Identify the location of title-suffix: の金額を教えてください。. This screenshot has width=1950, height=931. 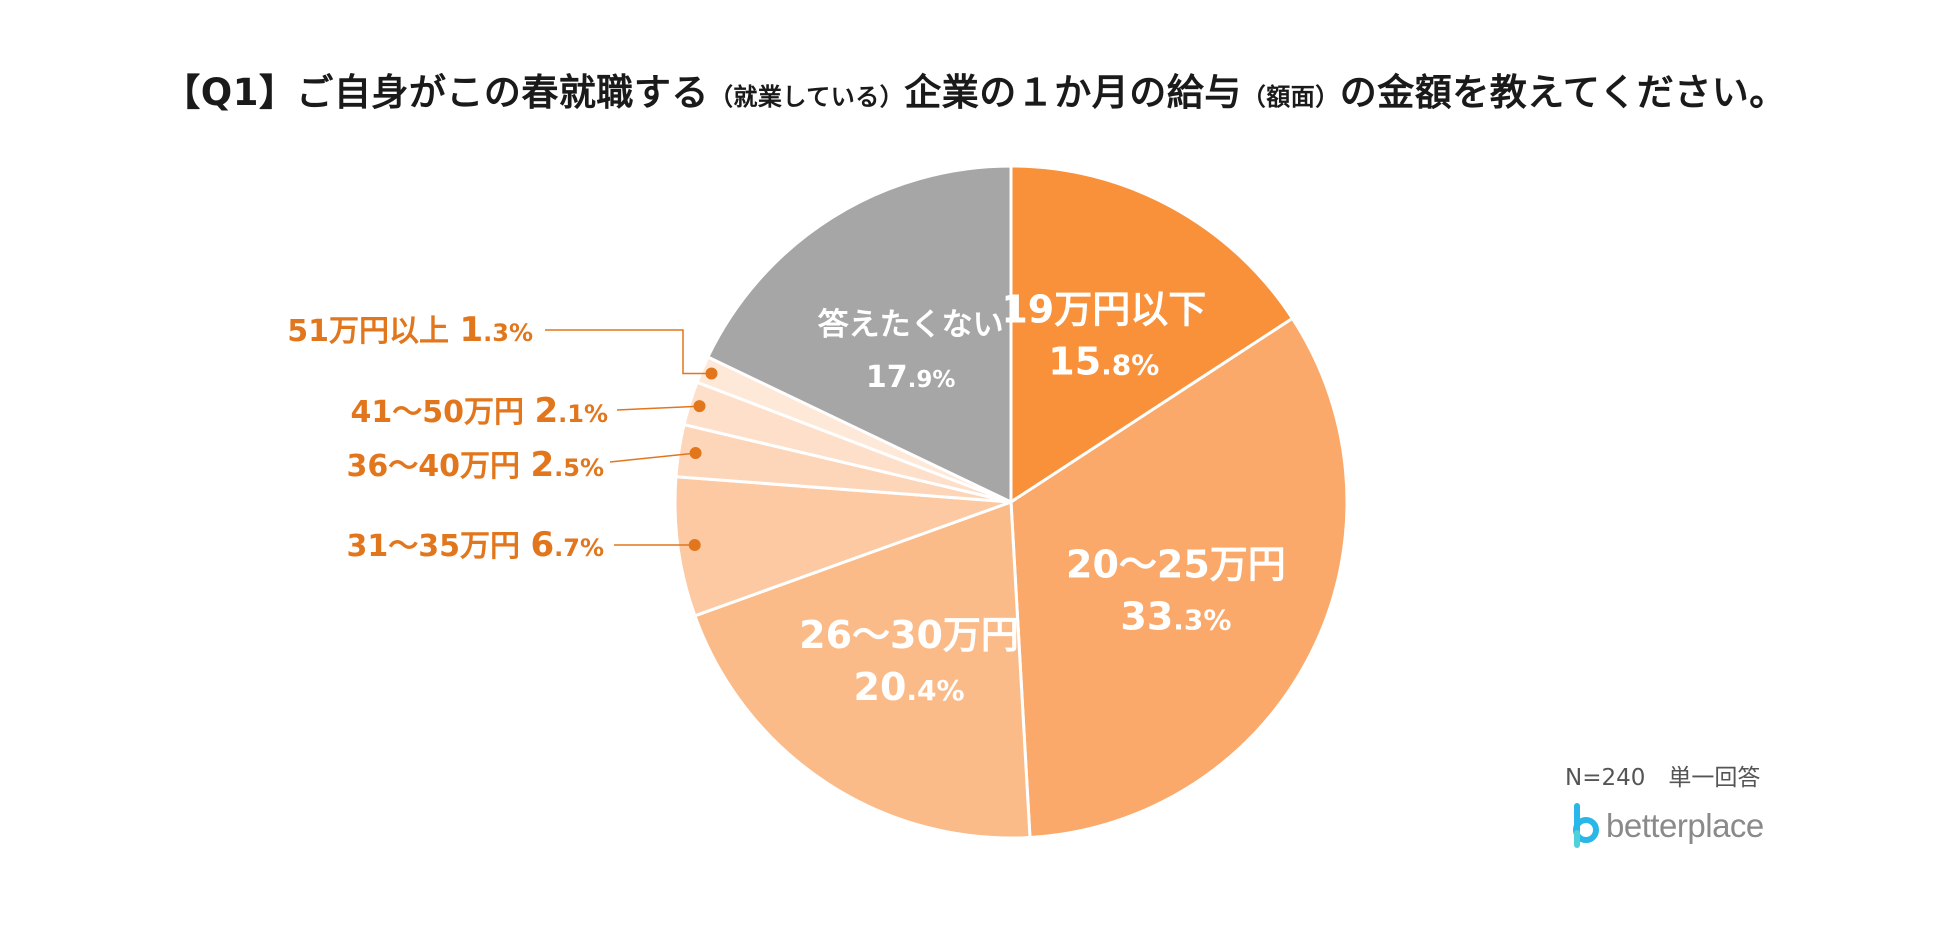
(1563, 92).